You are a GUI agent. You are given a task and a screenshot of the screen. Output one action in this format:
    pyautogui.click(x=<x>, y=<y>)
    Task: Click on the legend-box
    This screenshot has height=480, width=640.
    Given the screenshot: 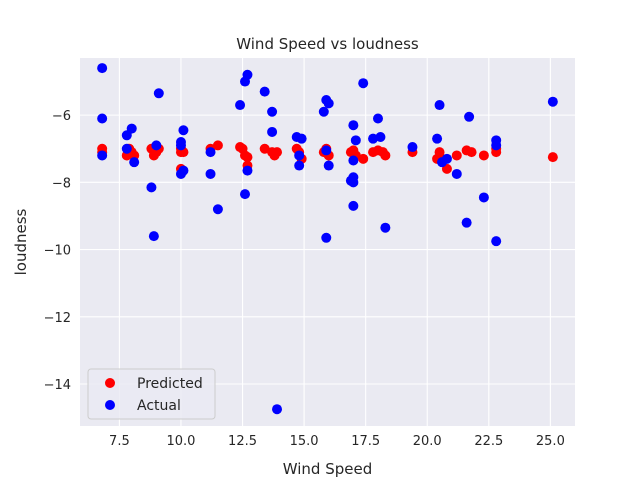 What is the action you would take?
    pyautogui.click(x=151, y=394)
    